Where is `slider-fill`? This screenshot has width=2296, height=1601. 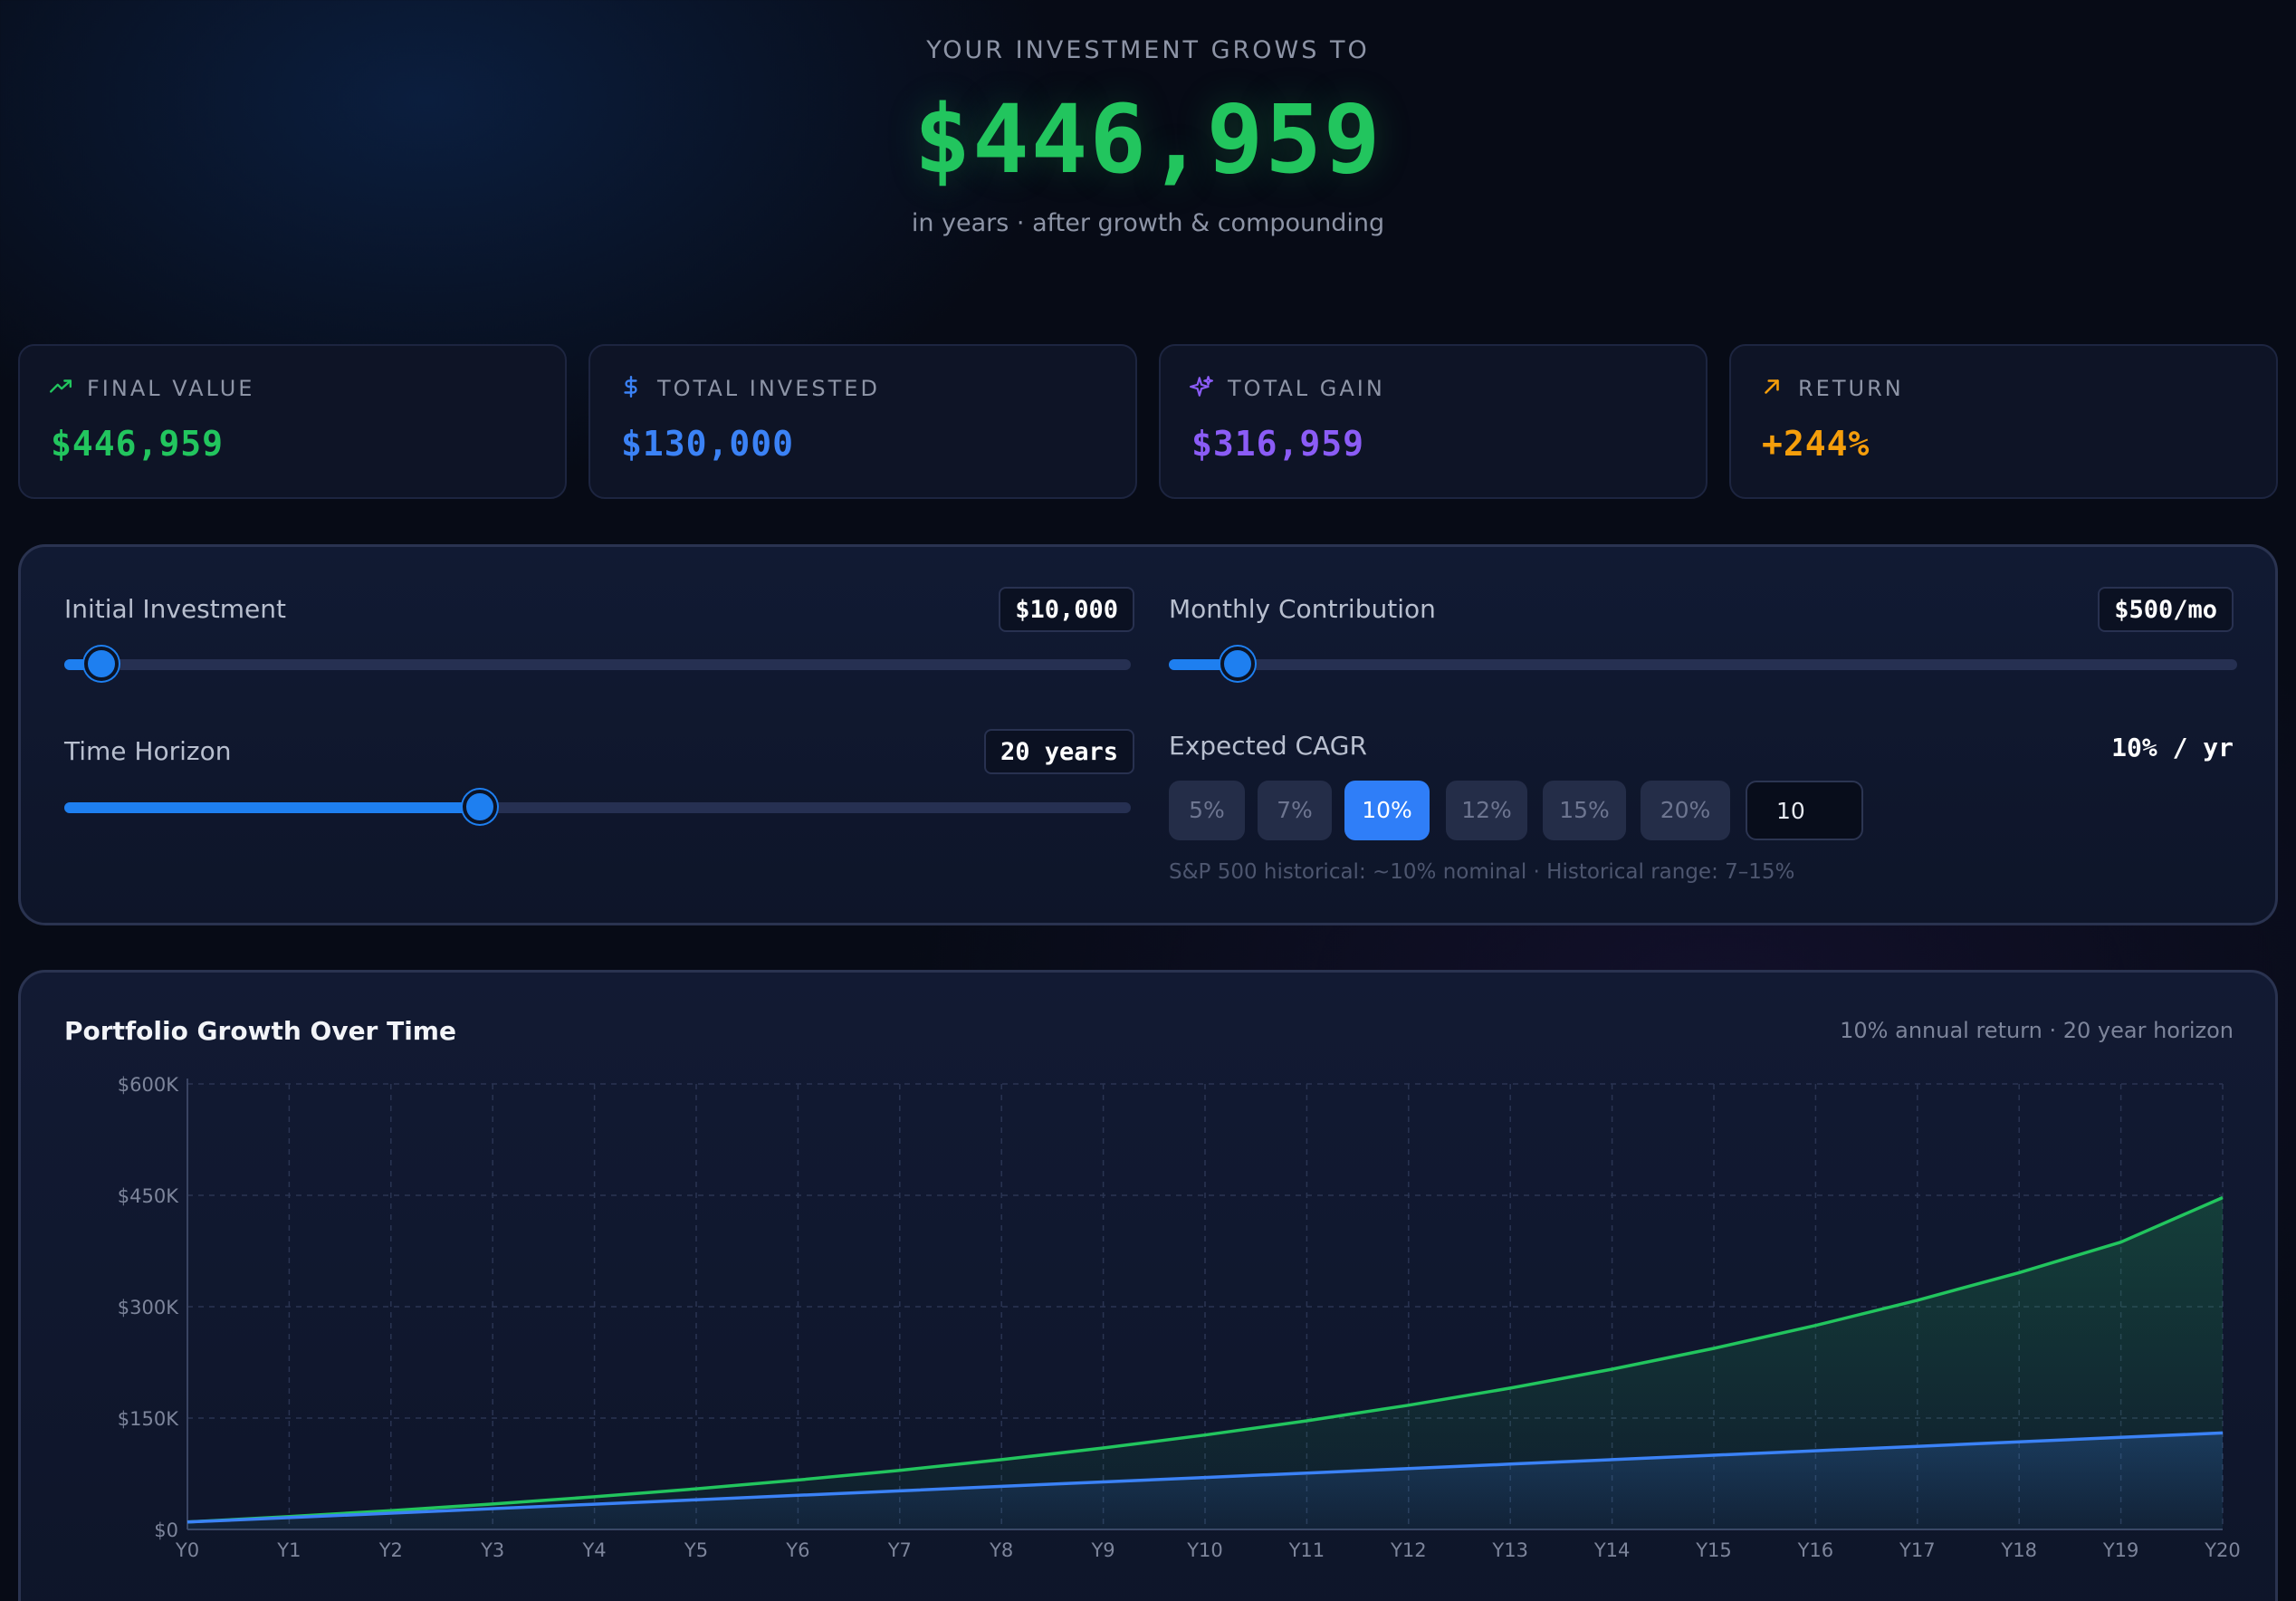
slider-fill is located at coordinates (272, 807).